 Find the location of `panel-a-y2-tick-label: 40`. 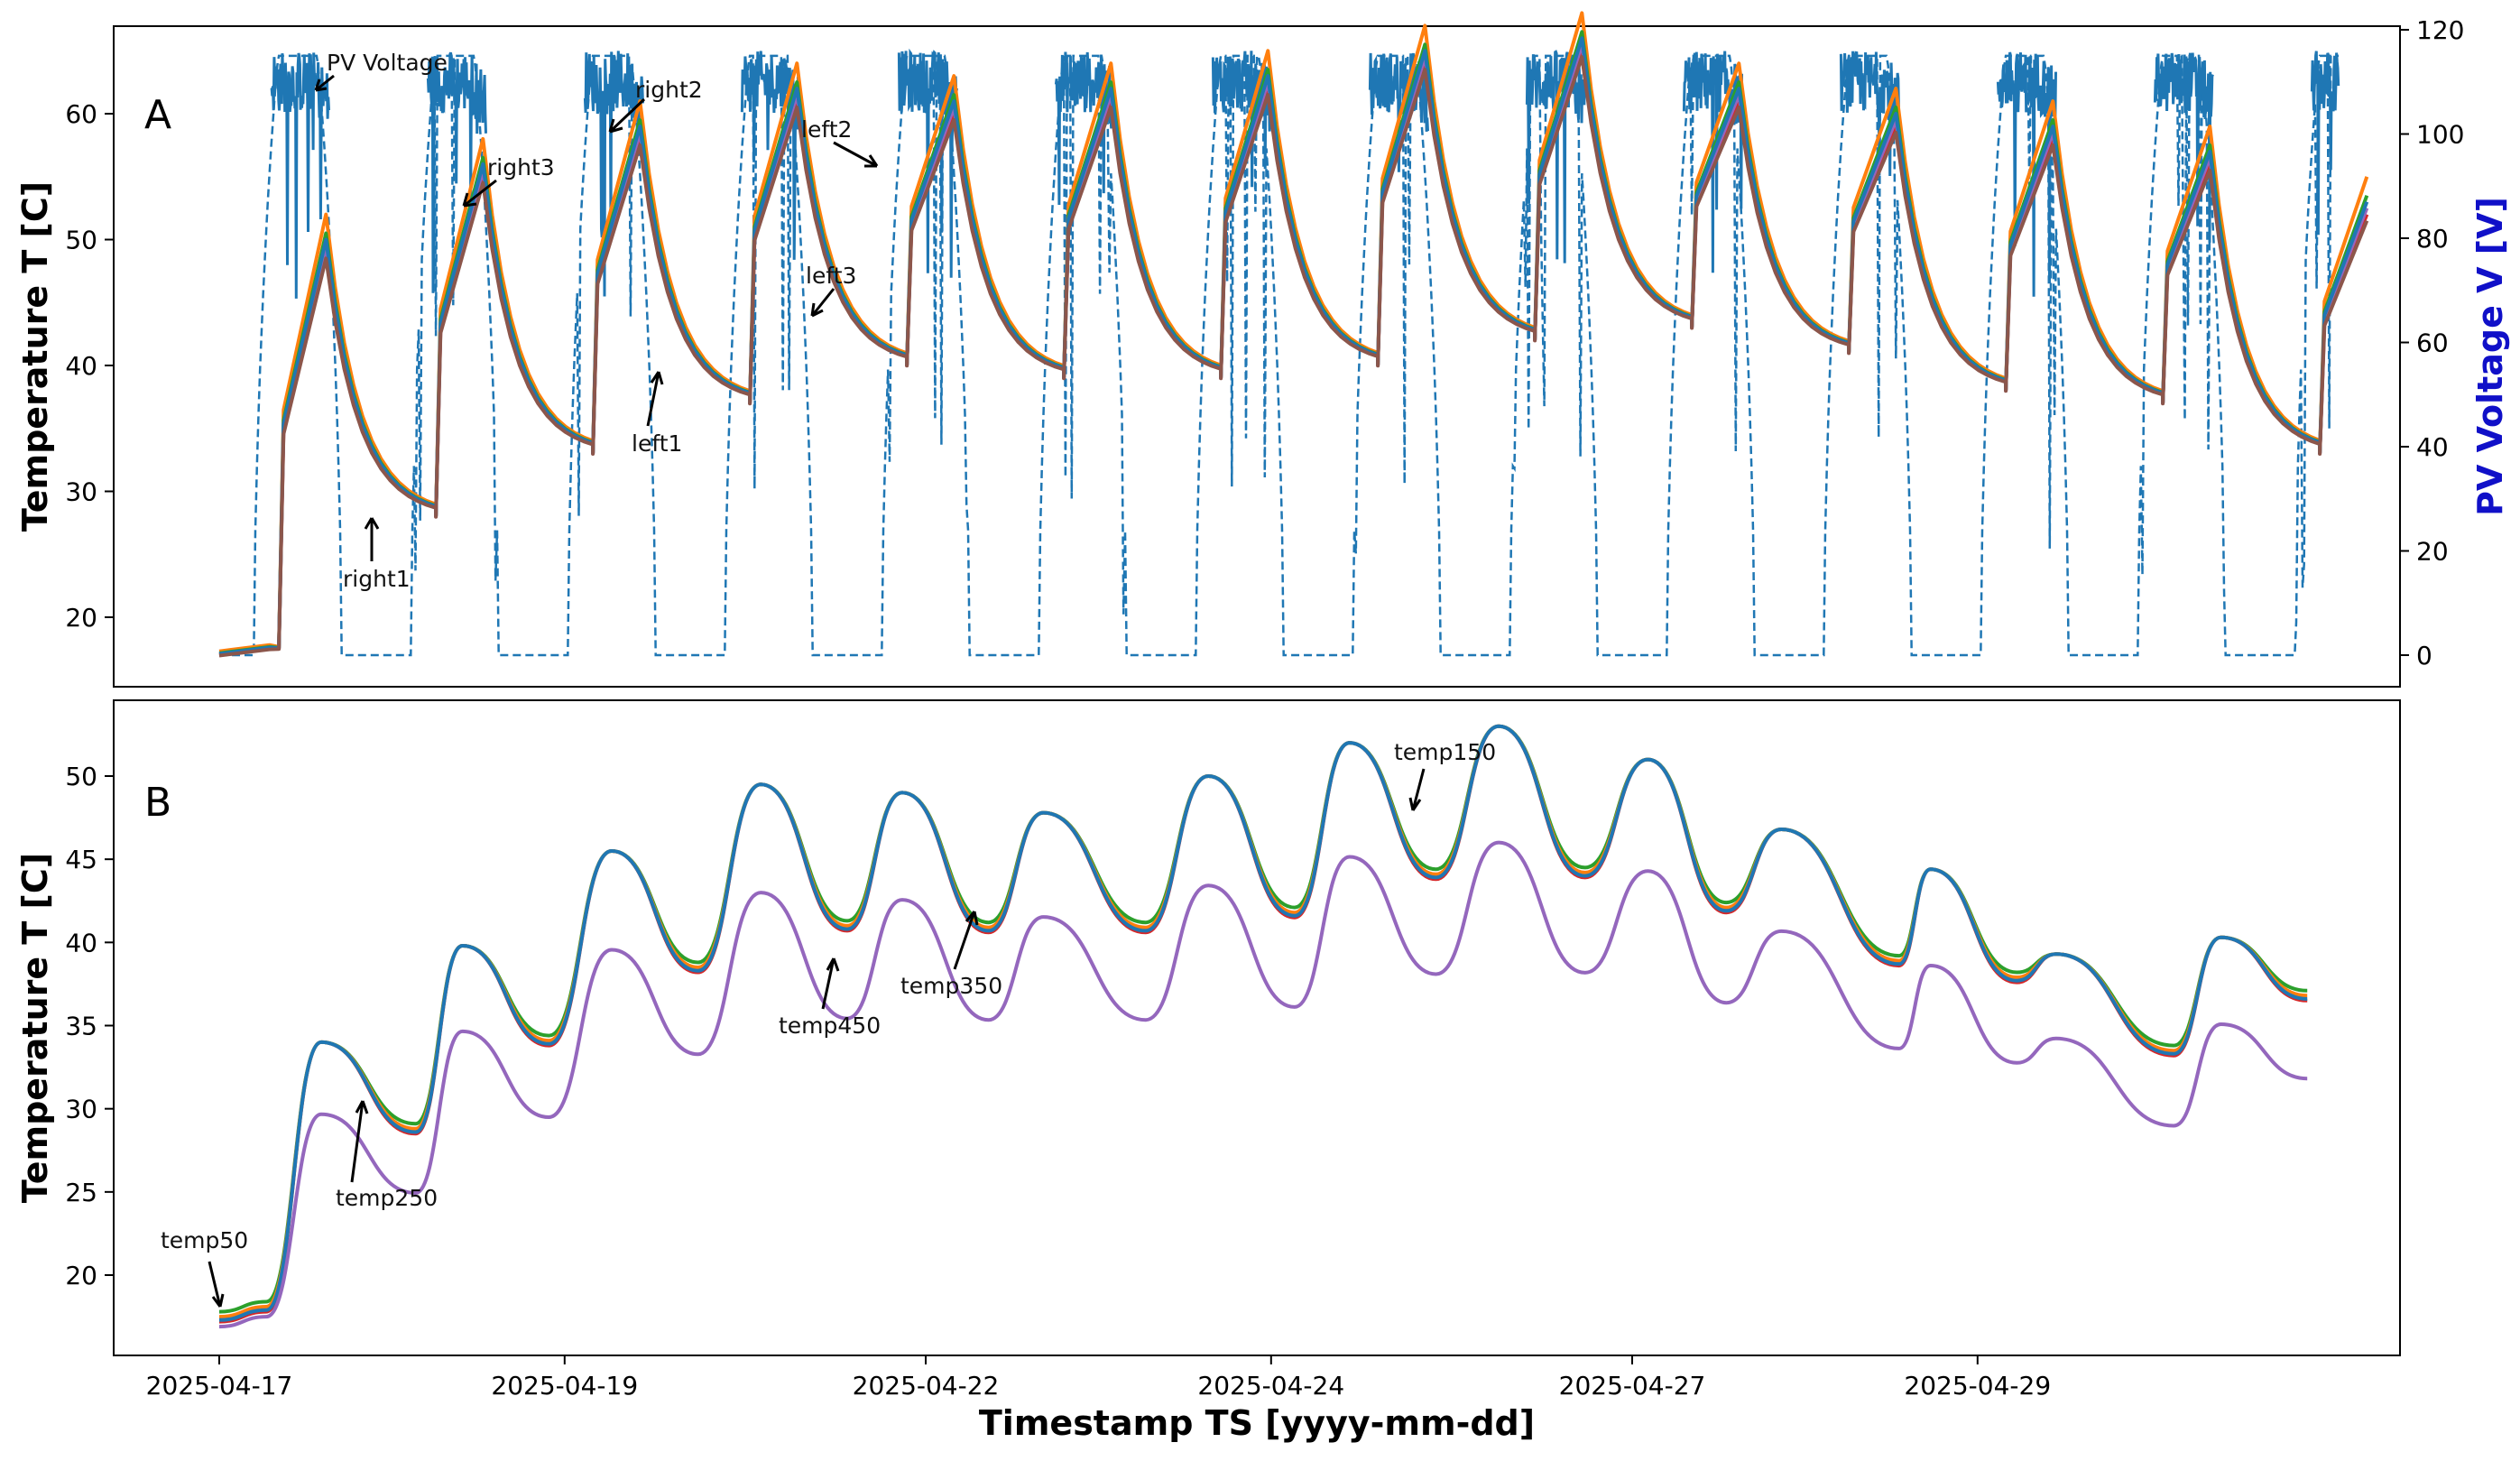

panel-a-y2-tick-label: 40 is located at coordinates (2432, 447).